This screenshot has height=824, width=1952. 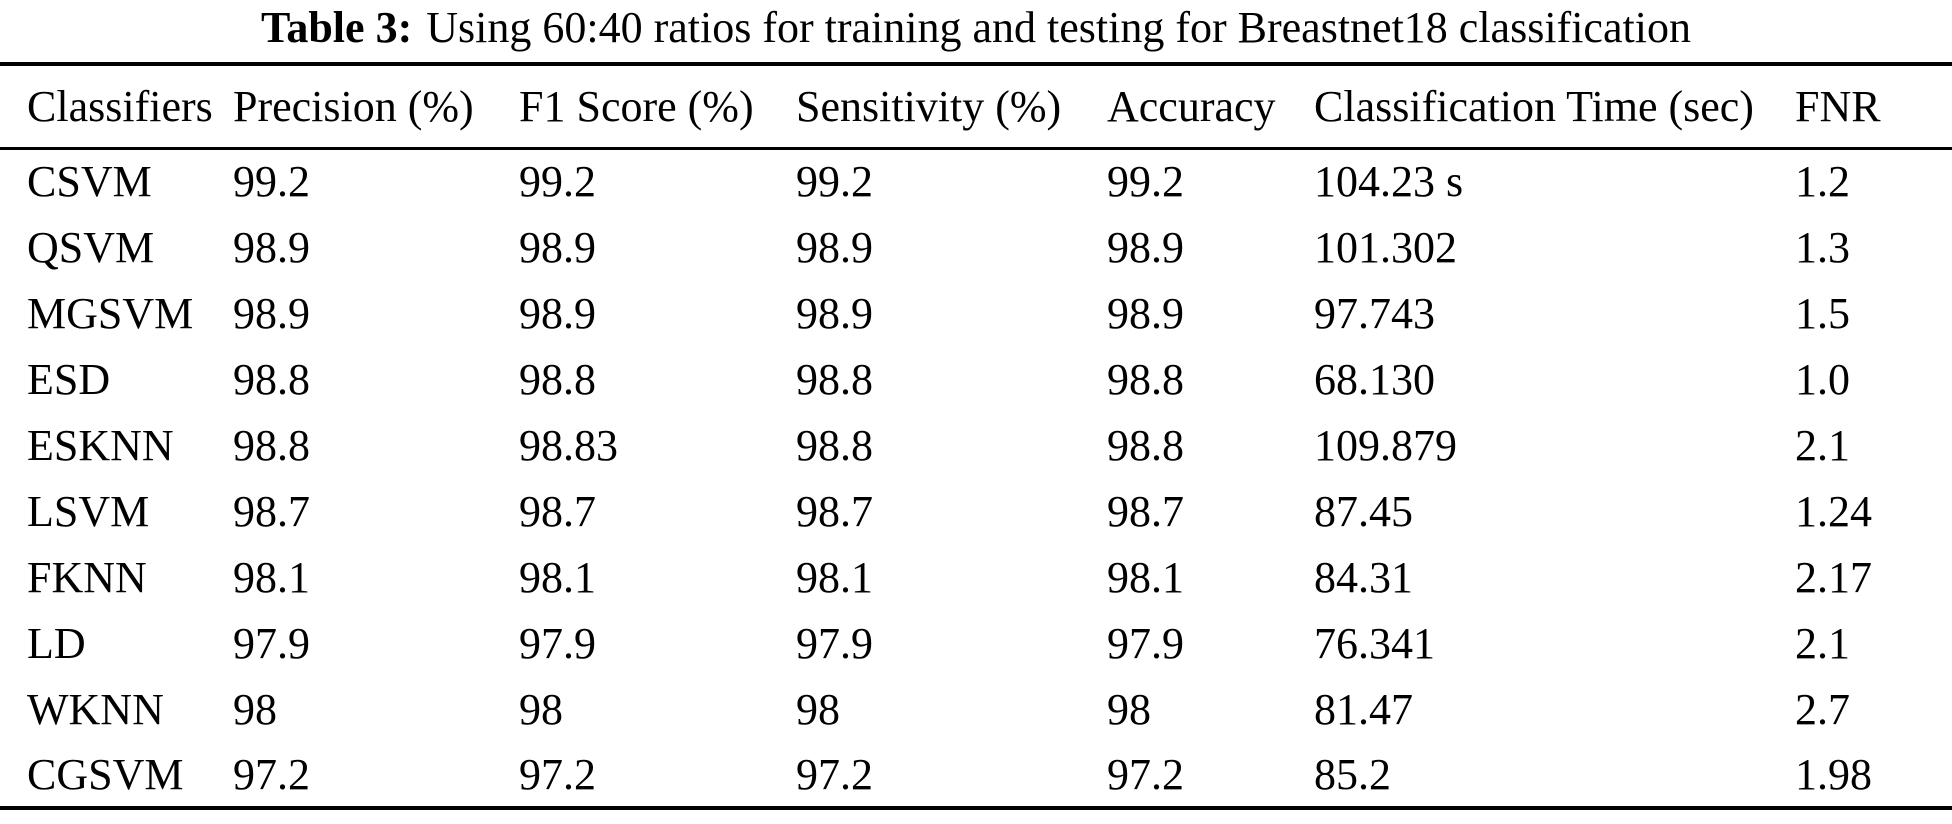 I want to click on column-header-f1-score: F1 Score (%), so click(x=636, y=106).